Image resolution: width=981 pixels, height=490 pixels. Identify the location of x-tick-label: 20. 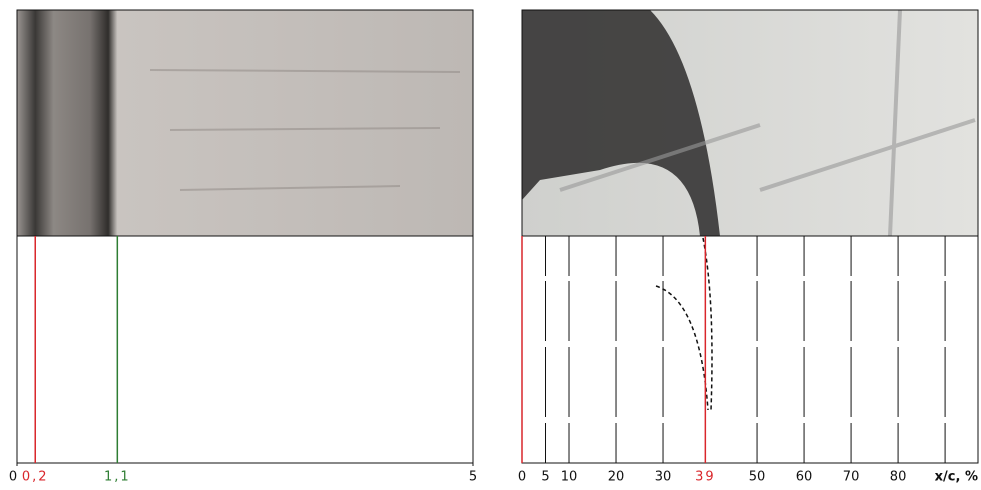
(616, 477).